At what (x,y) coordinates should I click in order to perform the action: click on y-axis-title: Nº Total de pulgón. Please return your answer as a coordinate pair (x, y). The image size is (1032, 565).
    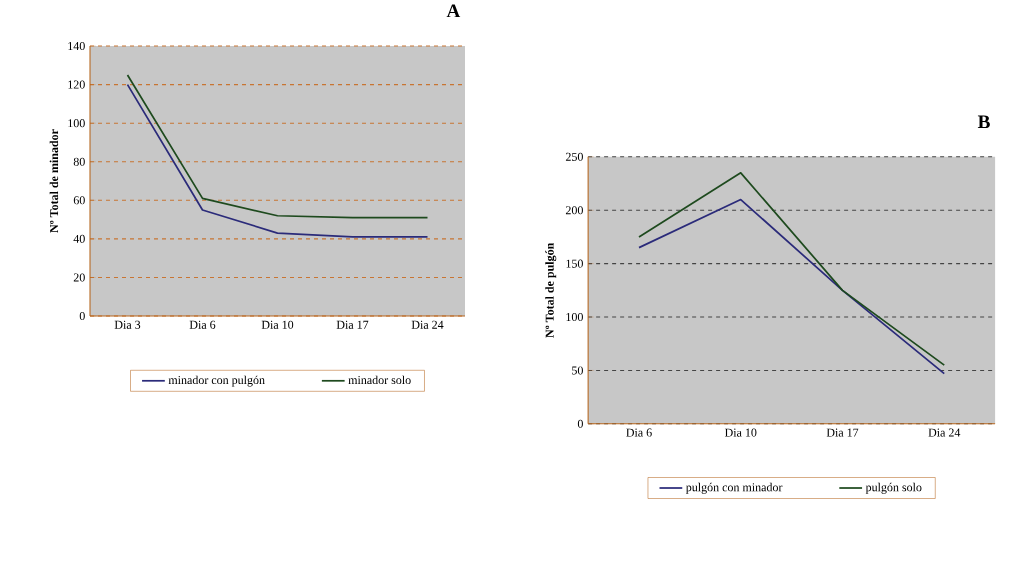
    Looking at the image, I should click on (551, 290).